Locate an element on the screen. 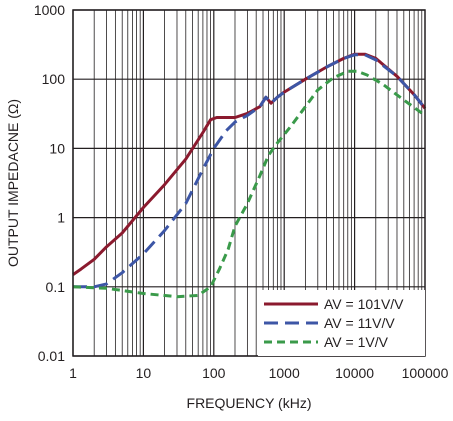 The height and width of the screenshot is (421, 453). legend-label: AV = 101V/V is located at coordinates (364, 304).